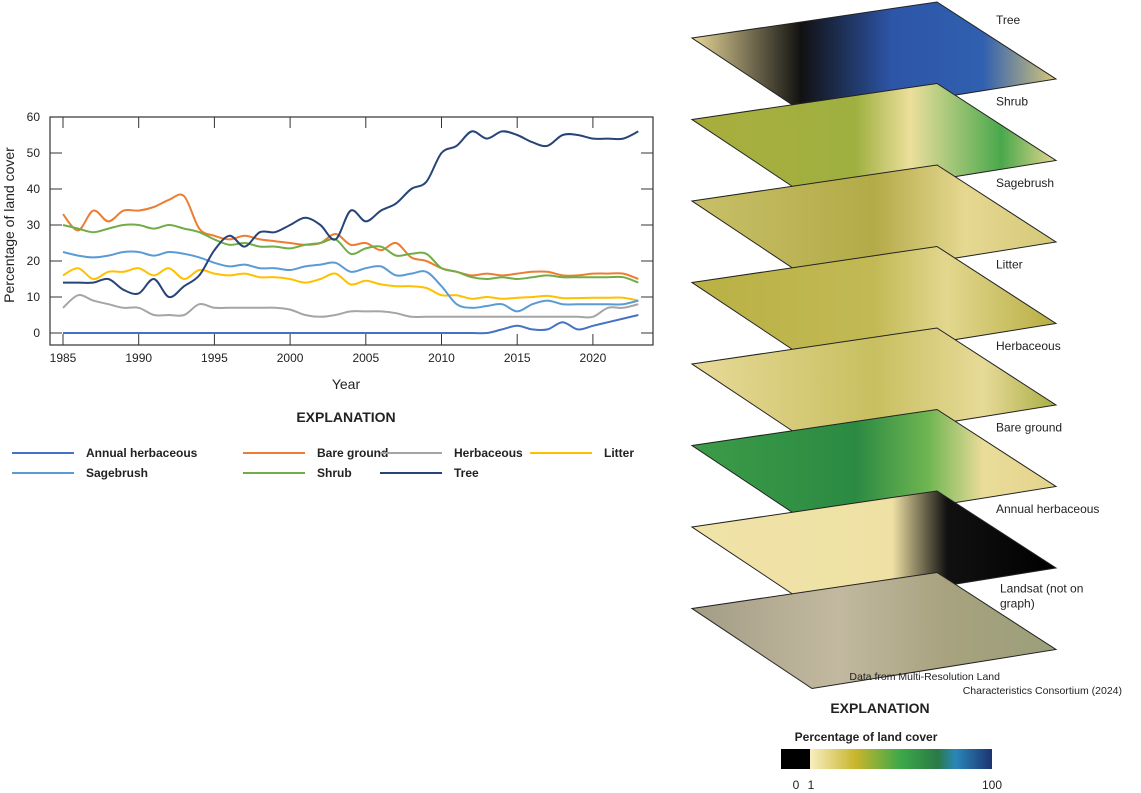 This screenshot has height=793, width=1141. I want to click on legend-item-sagebrush: Sagebrush, so click(80, 473).